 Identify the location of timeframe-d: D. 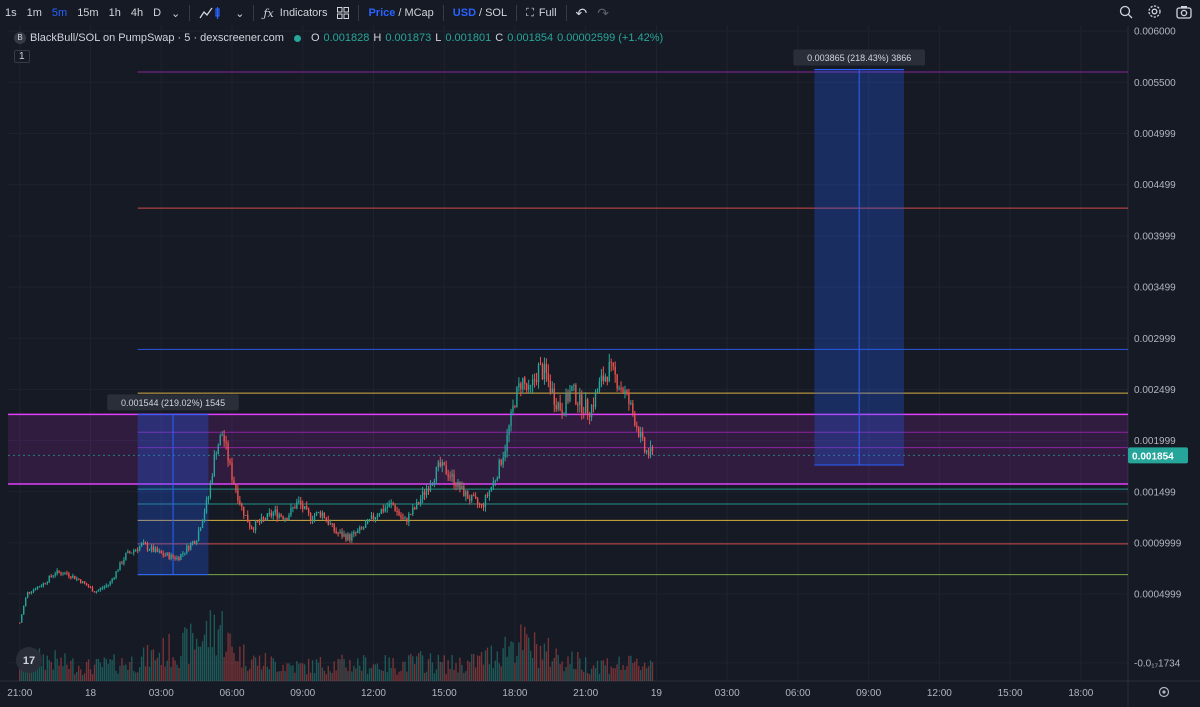
(157, 13).